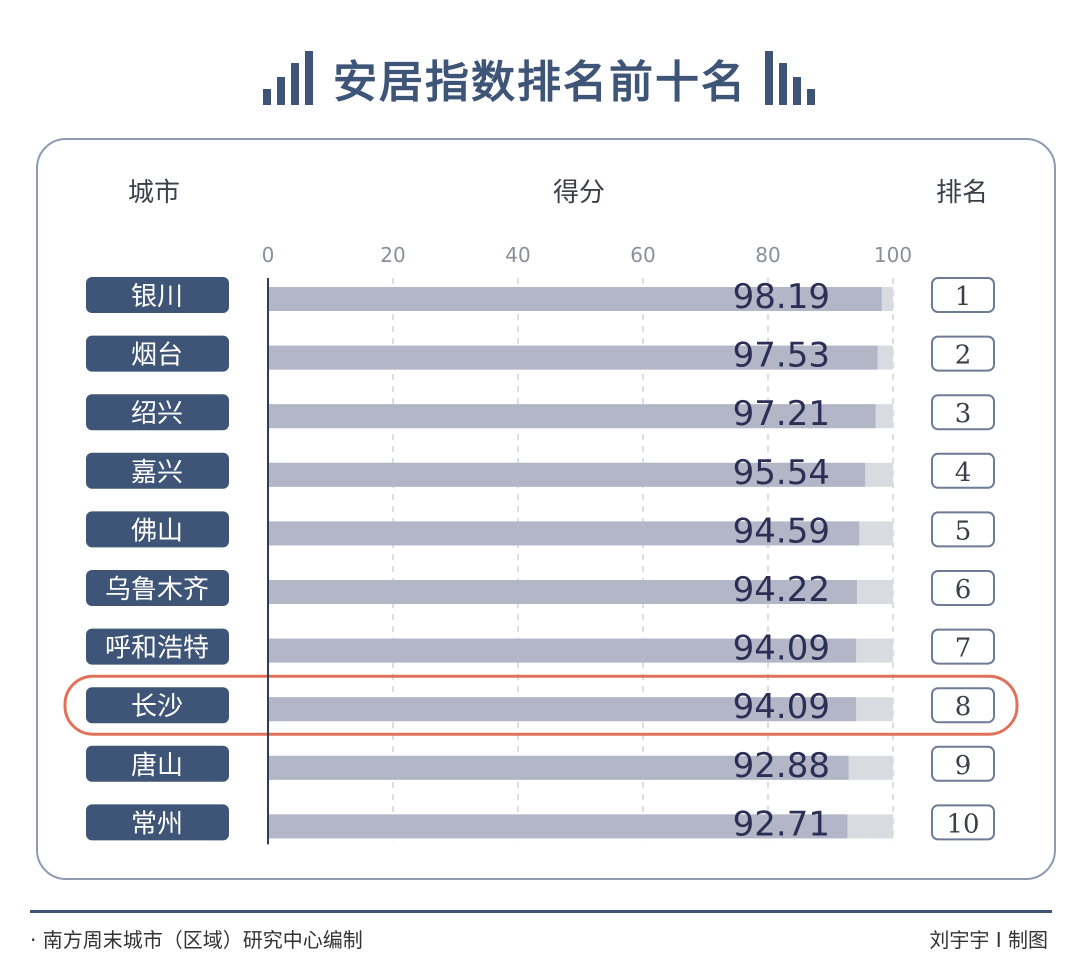 This screenshot has height=977, width=1080. I want to click on rank-label: 10, so click(962, 824).